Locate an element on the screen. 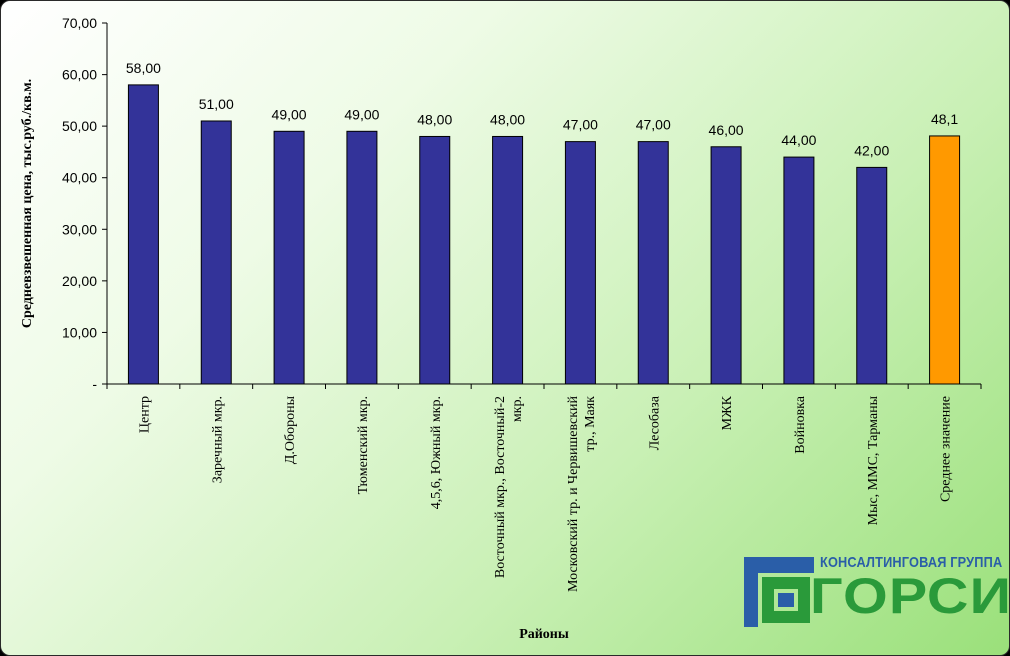  x-axis-title: Районы is located at coordinates (544, 634).